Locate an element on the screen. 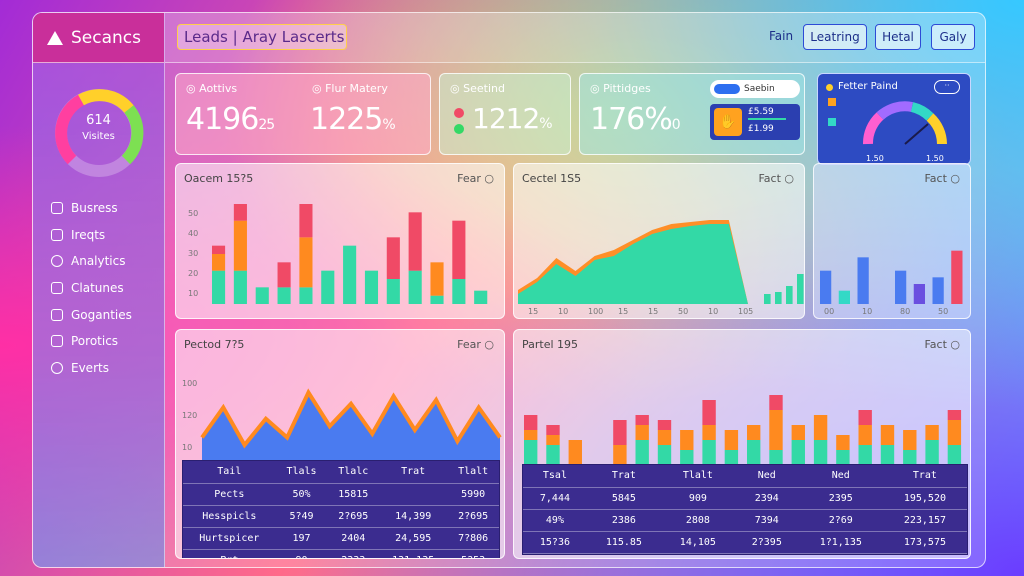 This screenshot has height=576, width=1024. chart-title: Oacem 15?5 is located at coordinates (219, 178).